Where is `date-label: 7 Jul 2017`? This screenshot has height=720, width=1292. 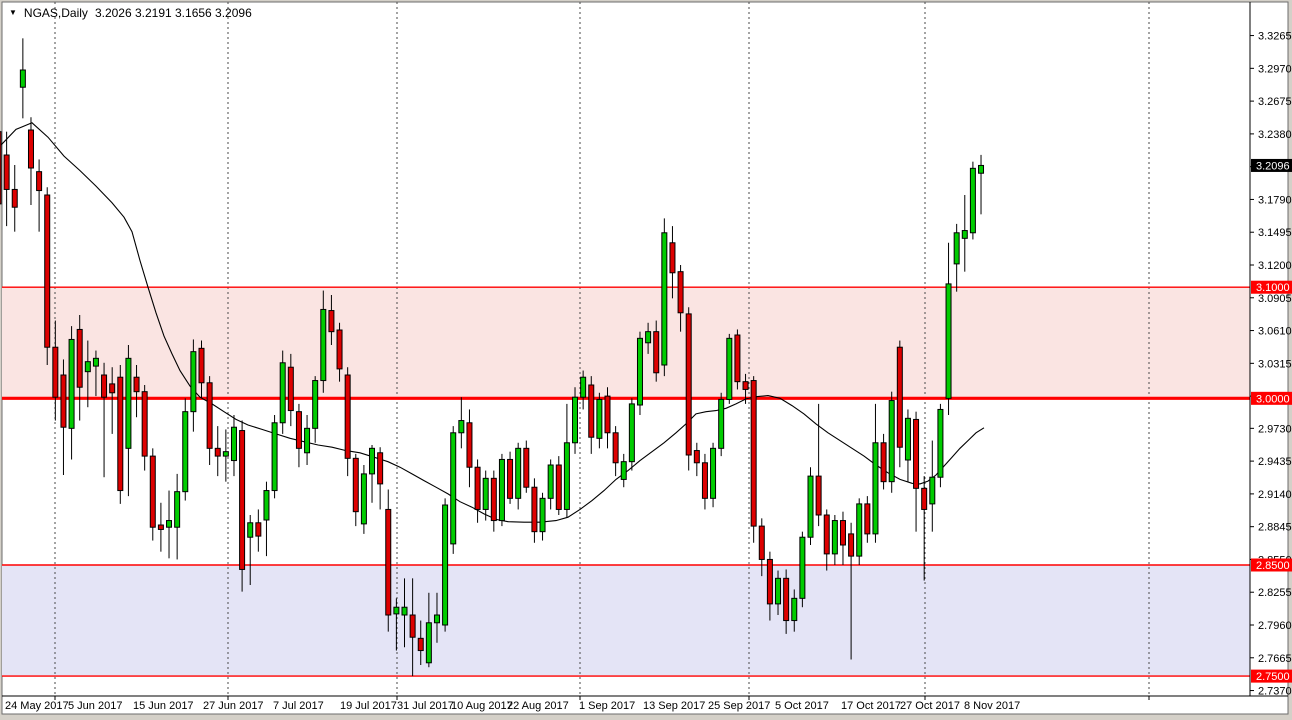 date-label: 7 Jul 2017 is located at coordinates (298, 706).